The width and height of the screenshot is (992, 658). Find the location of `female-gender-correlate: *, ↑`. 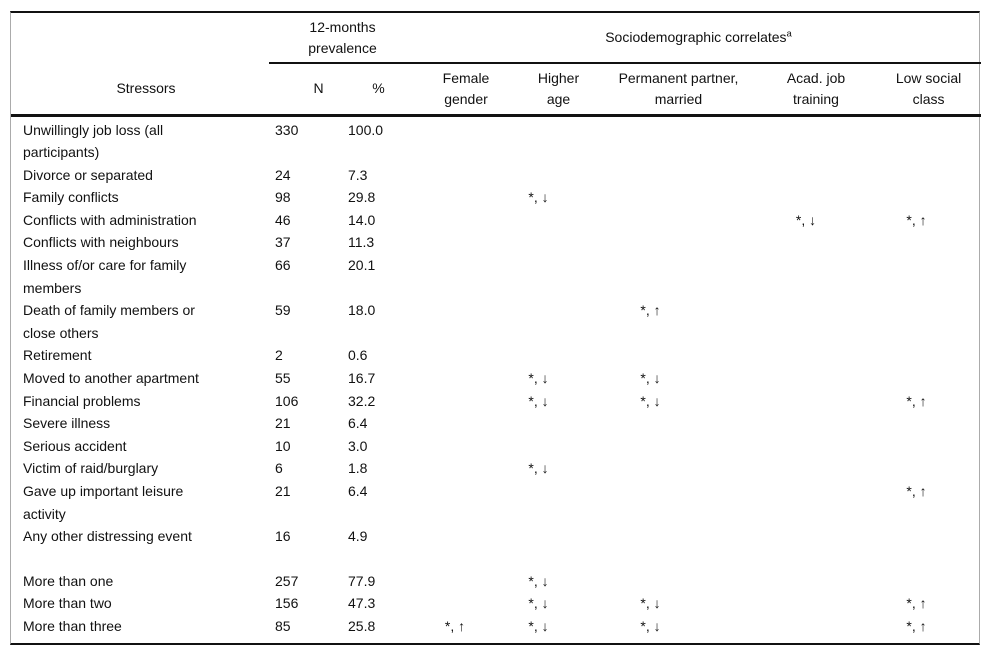

female-gender-correlate: *, ↑ is located at coordinates (455, 625).